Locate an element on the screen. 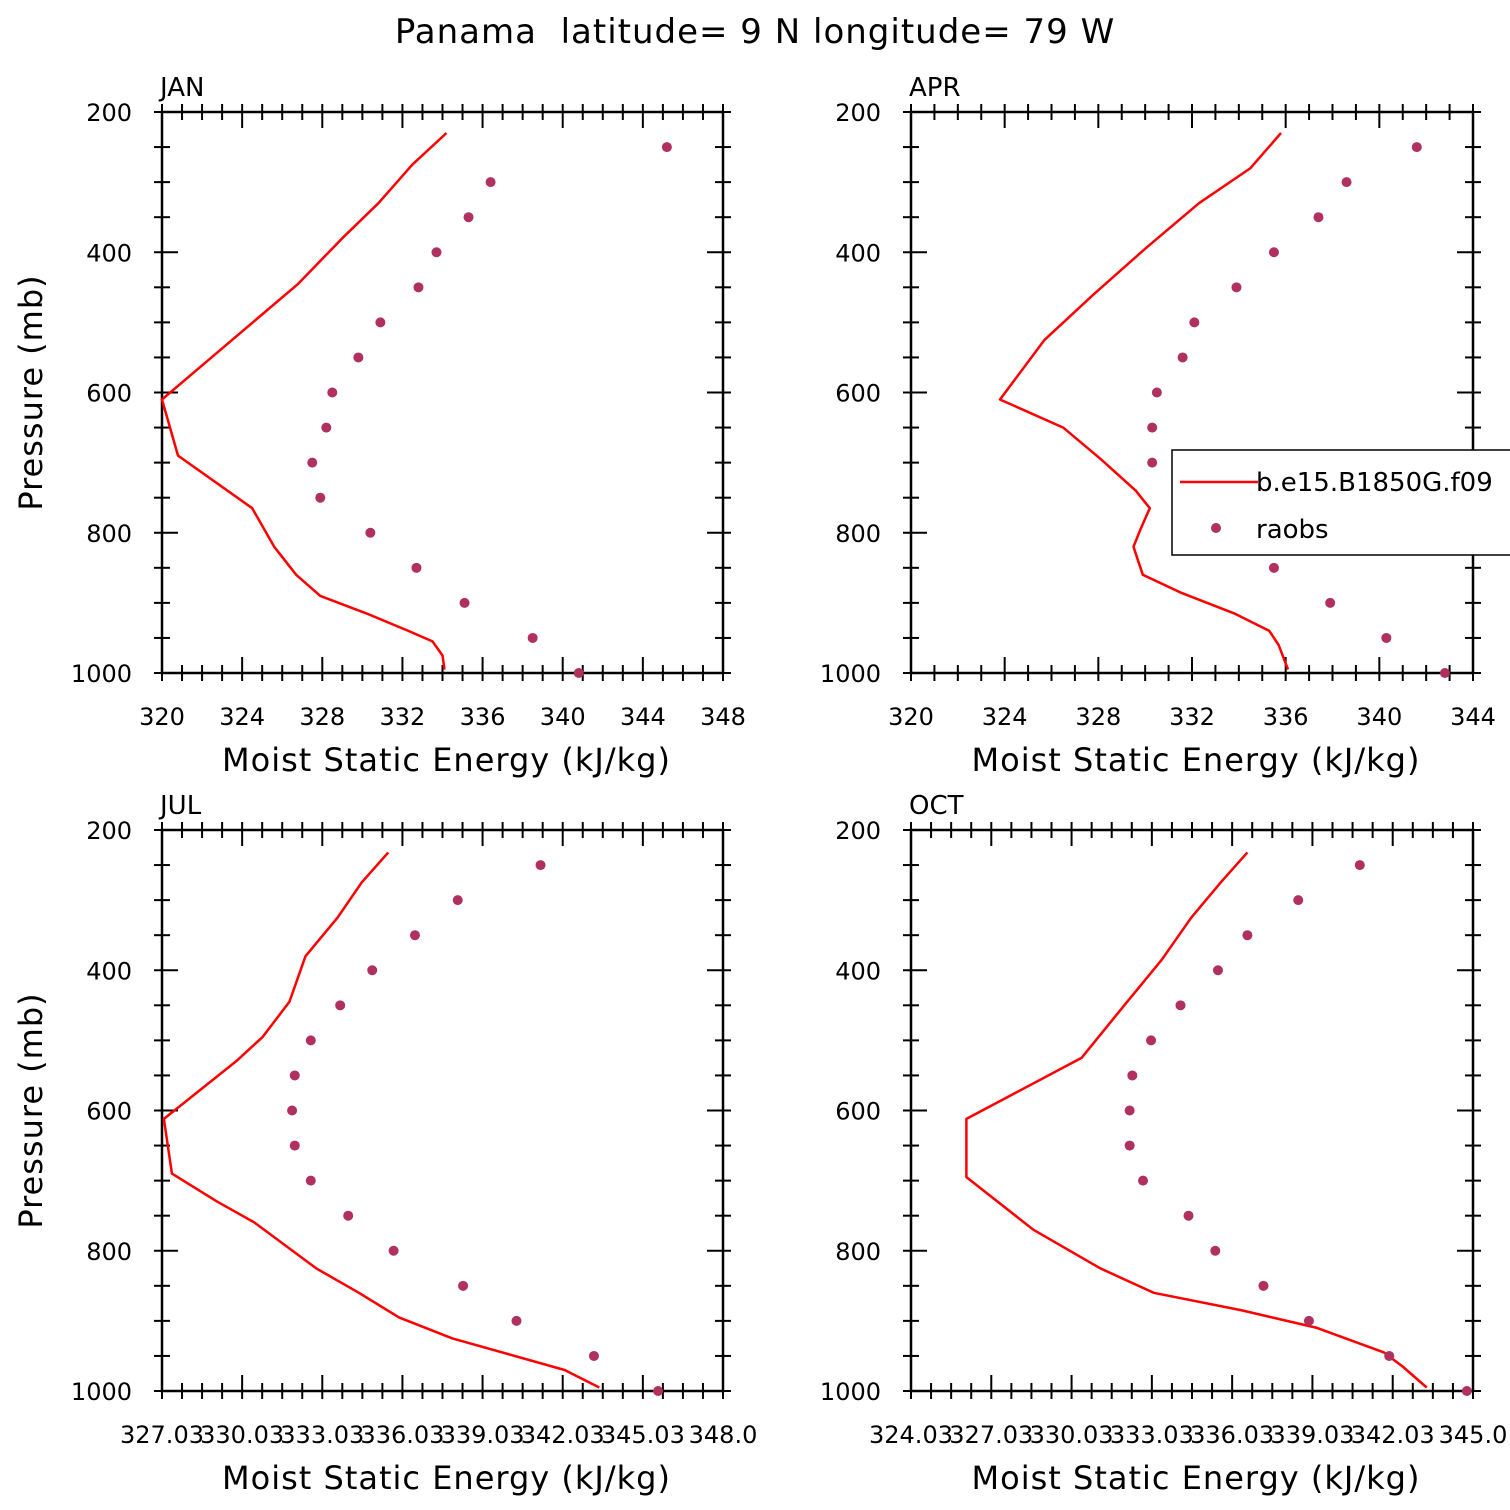 Image resolution: width=1510 pixels, height=1510 pixels. x-tick-label: 332 is located at coordinates (403, 717).